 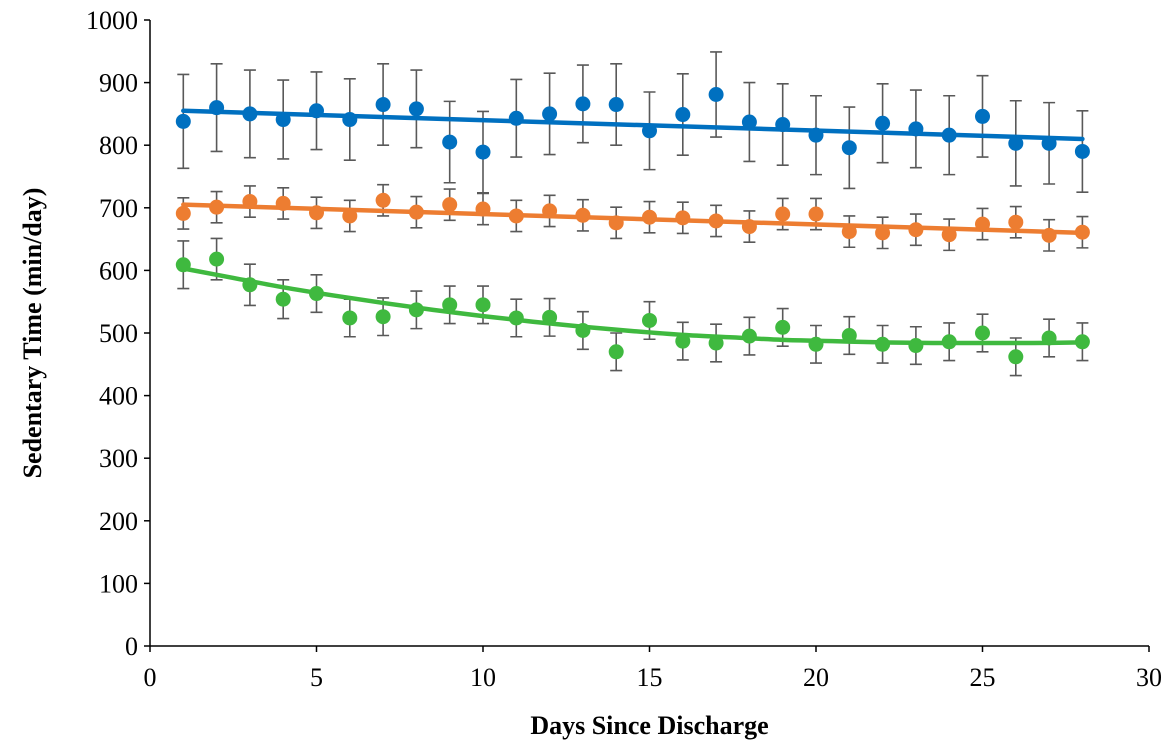 What do you see at coordinates (118, 583) in the screenshot?
I see `y-tick-label: 100` at bounding box center [118, 583].